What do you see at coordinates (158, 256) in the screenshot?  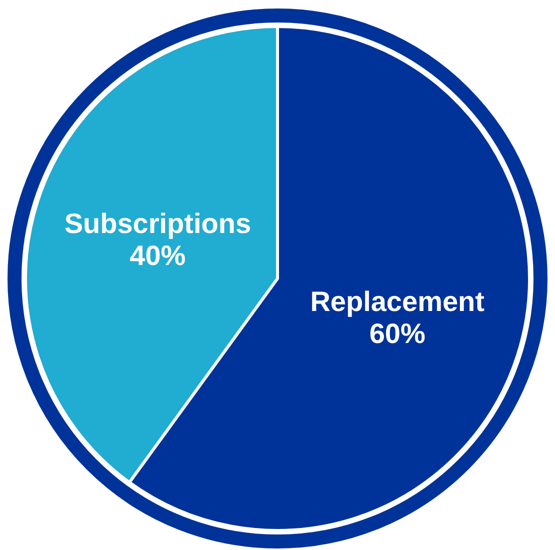 I see `data-label: 40%` at bounding box center [158, 256].